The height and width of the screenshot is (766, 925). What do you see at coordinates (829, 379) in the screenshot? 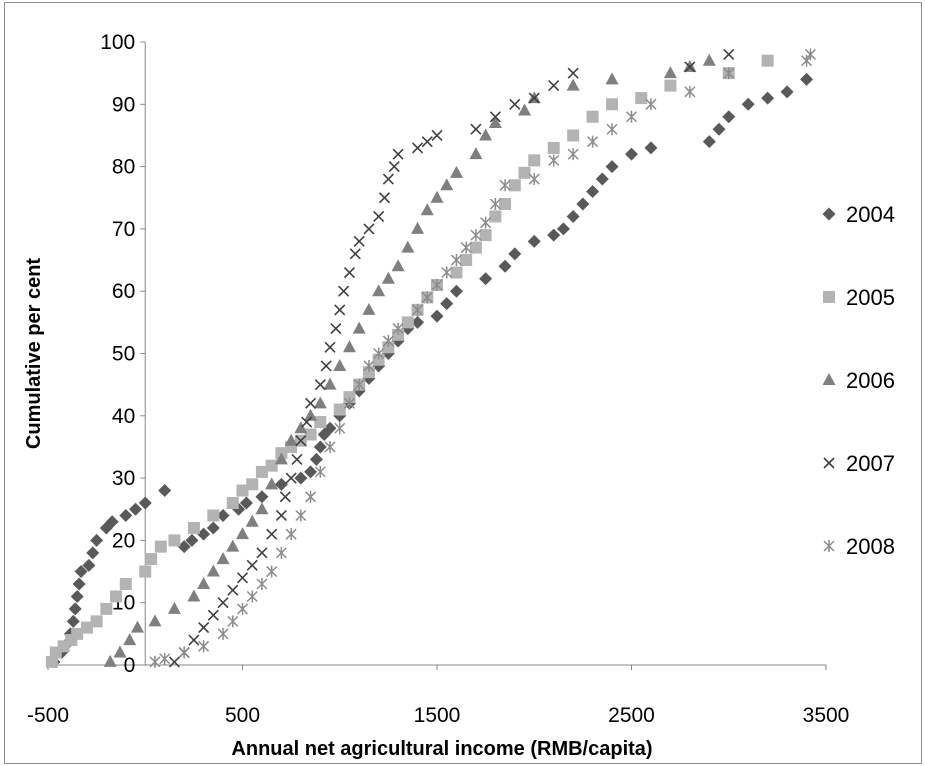
I see `legend-marker-2006` at bounding box center [829, 379].